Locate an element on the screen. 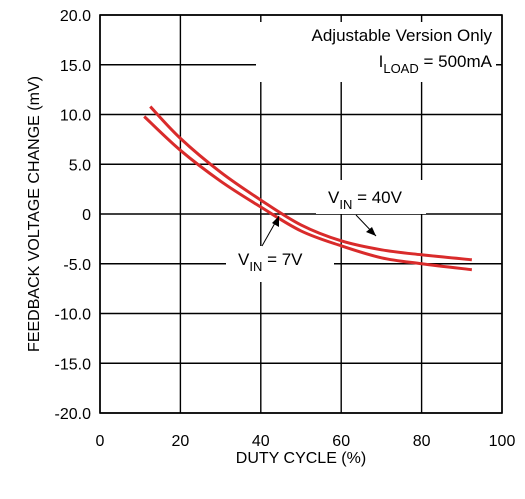 This screenshot has width=525, height=499. vin7-rest: = 7V is located at coordinates (282, 259).